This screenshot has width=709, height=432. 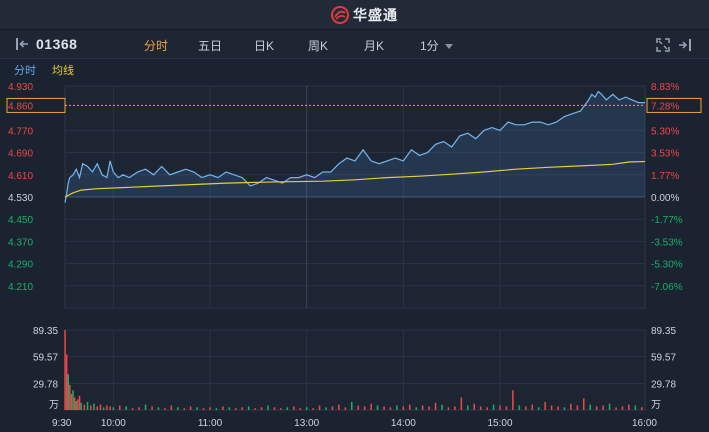 I want to click on avg-line-label: 均线, so click(x=63, y=71).